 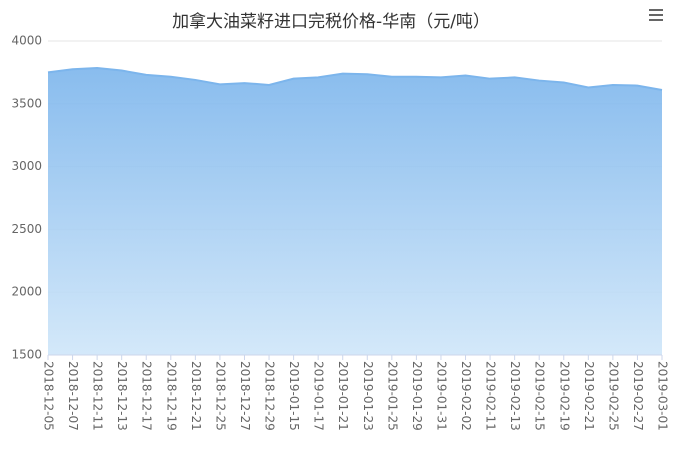 I want to click on x-tick-label: 2019-02-15, so click(x=540, y=396).